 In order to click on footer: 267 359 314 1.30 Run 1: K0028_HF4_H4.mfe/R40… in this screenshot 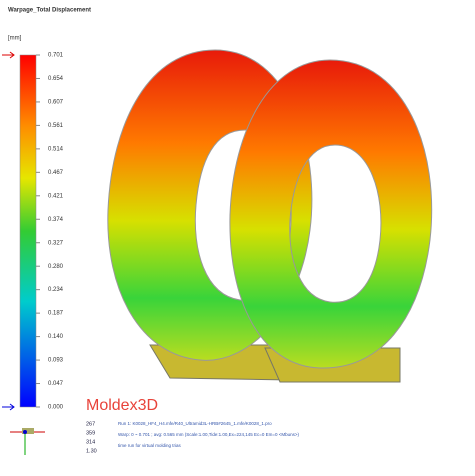, I will do `click(193, 437)`.